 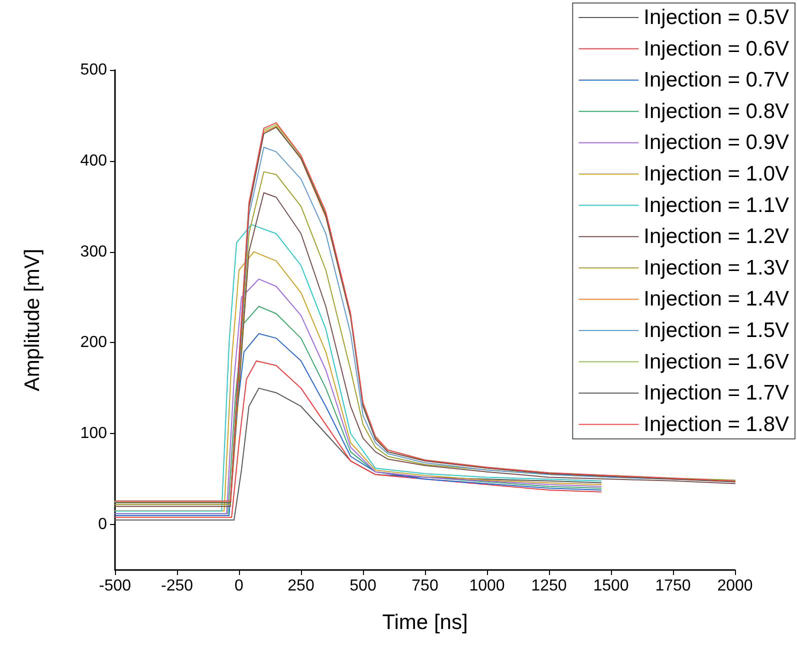 I want to click on x-tick-label: -500, so click(x=115, y=586).